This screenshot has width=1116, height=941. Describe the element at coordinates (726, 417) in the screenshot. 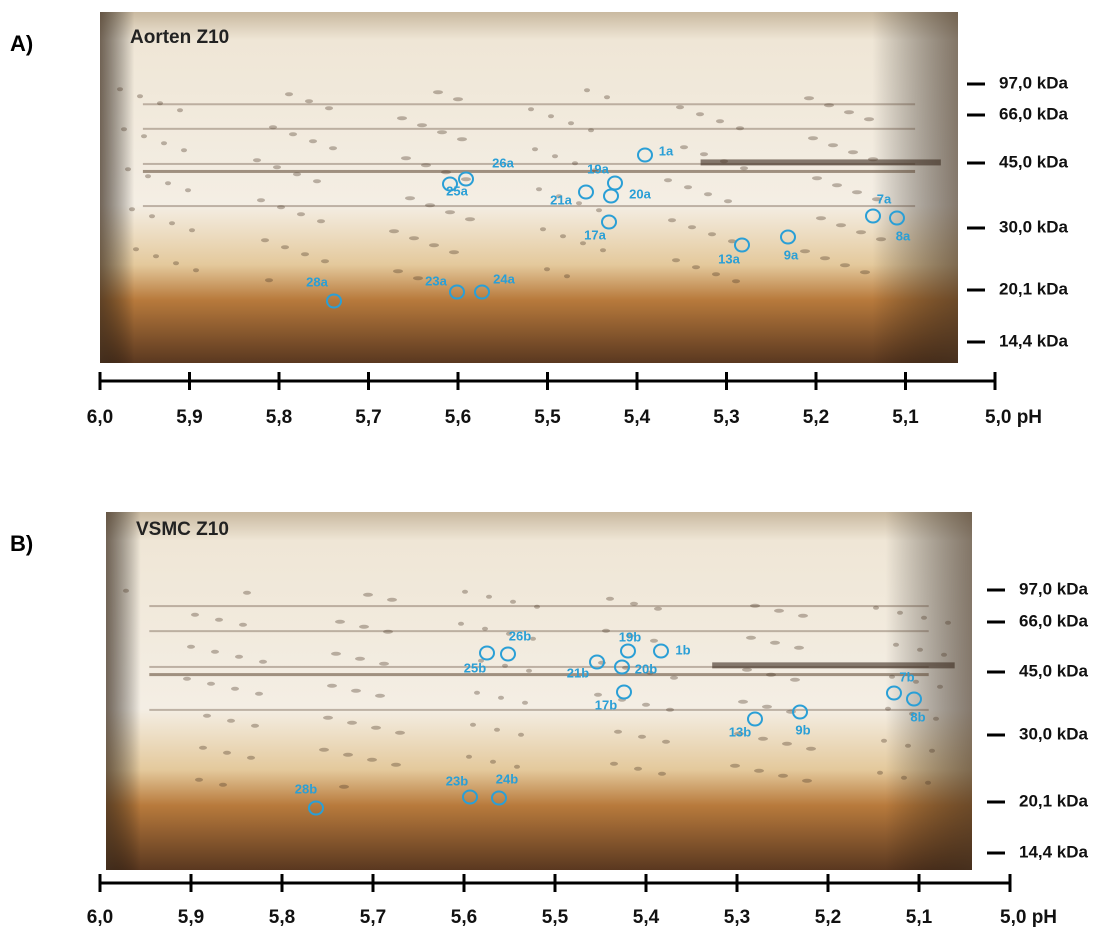

I see `ph-label: 5,3` at that location.